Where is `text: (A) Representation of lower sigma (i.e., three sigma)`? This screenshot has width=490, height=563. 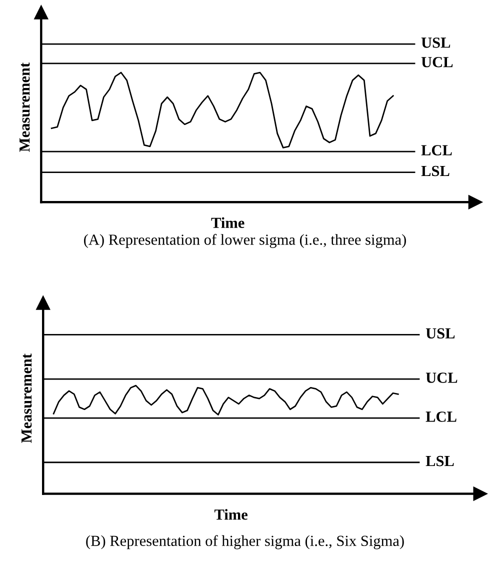 text: (A) Representation of lower sigma (i.e., three sigma) is located at coordinates (245, 241).